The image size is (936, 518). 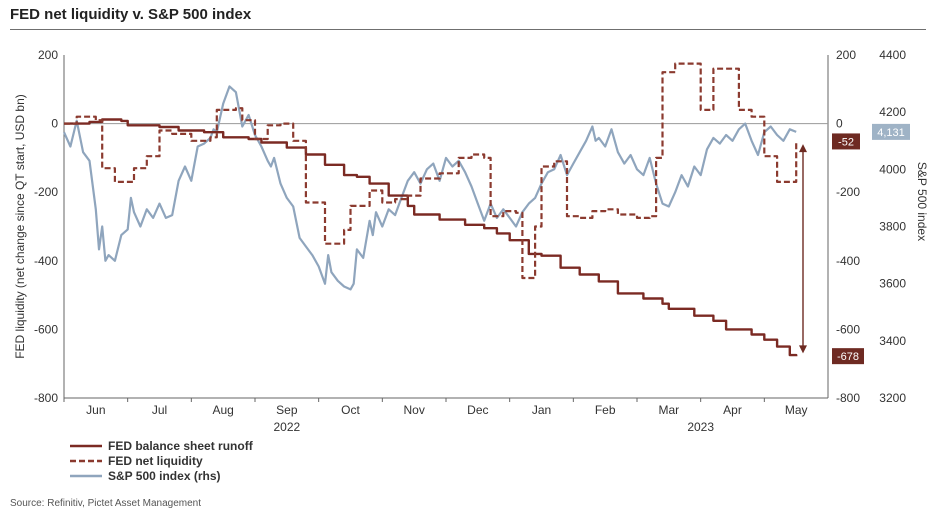 I want to click on callout-runoff-value-box, so click(x=848, y=356).